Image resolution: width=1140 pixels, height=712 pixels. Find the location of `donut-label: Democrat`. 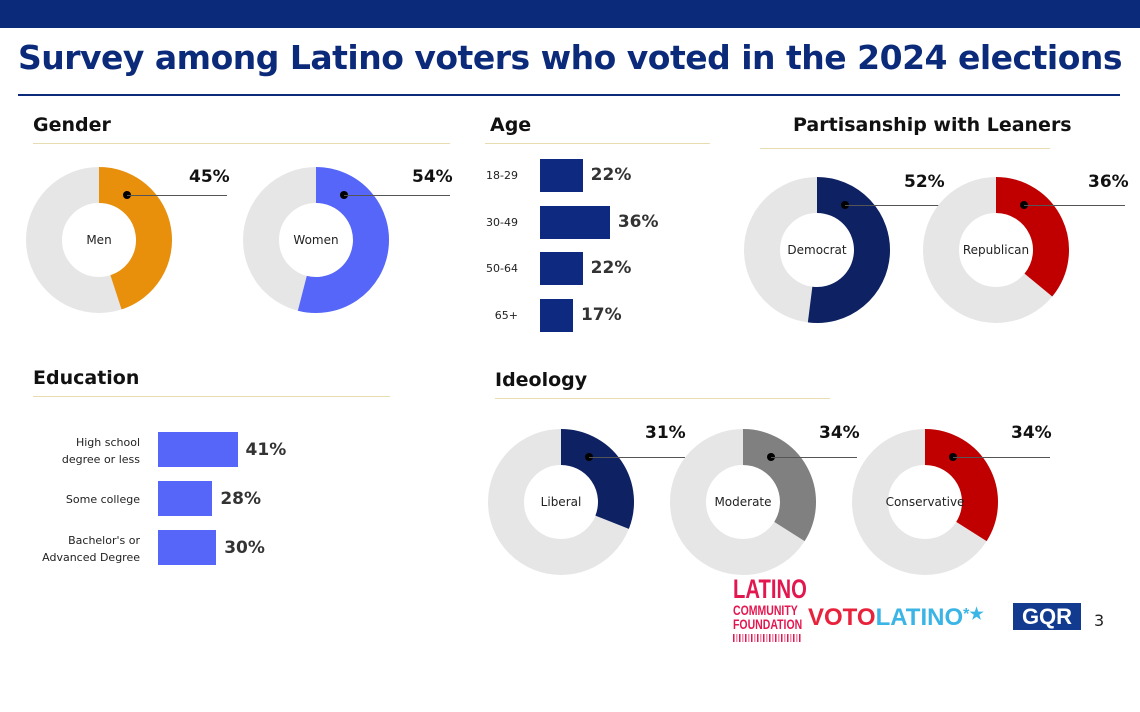

donut-label: Democrat is located at coordinates (817, 250).